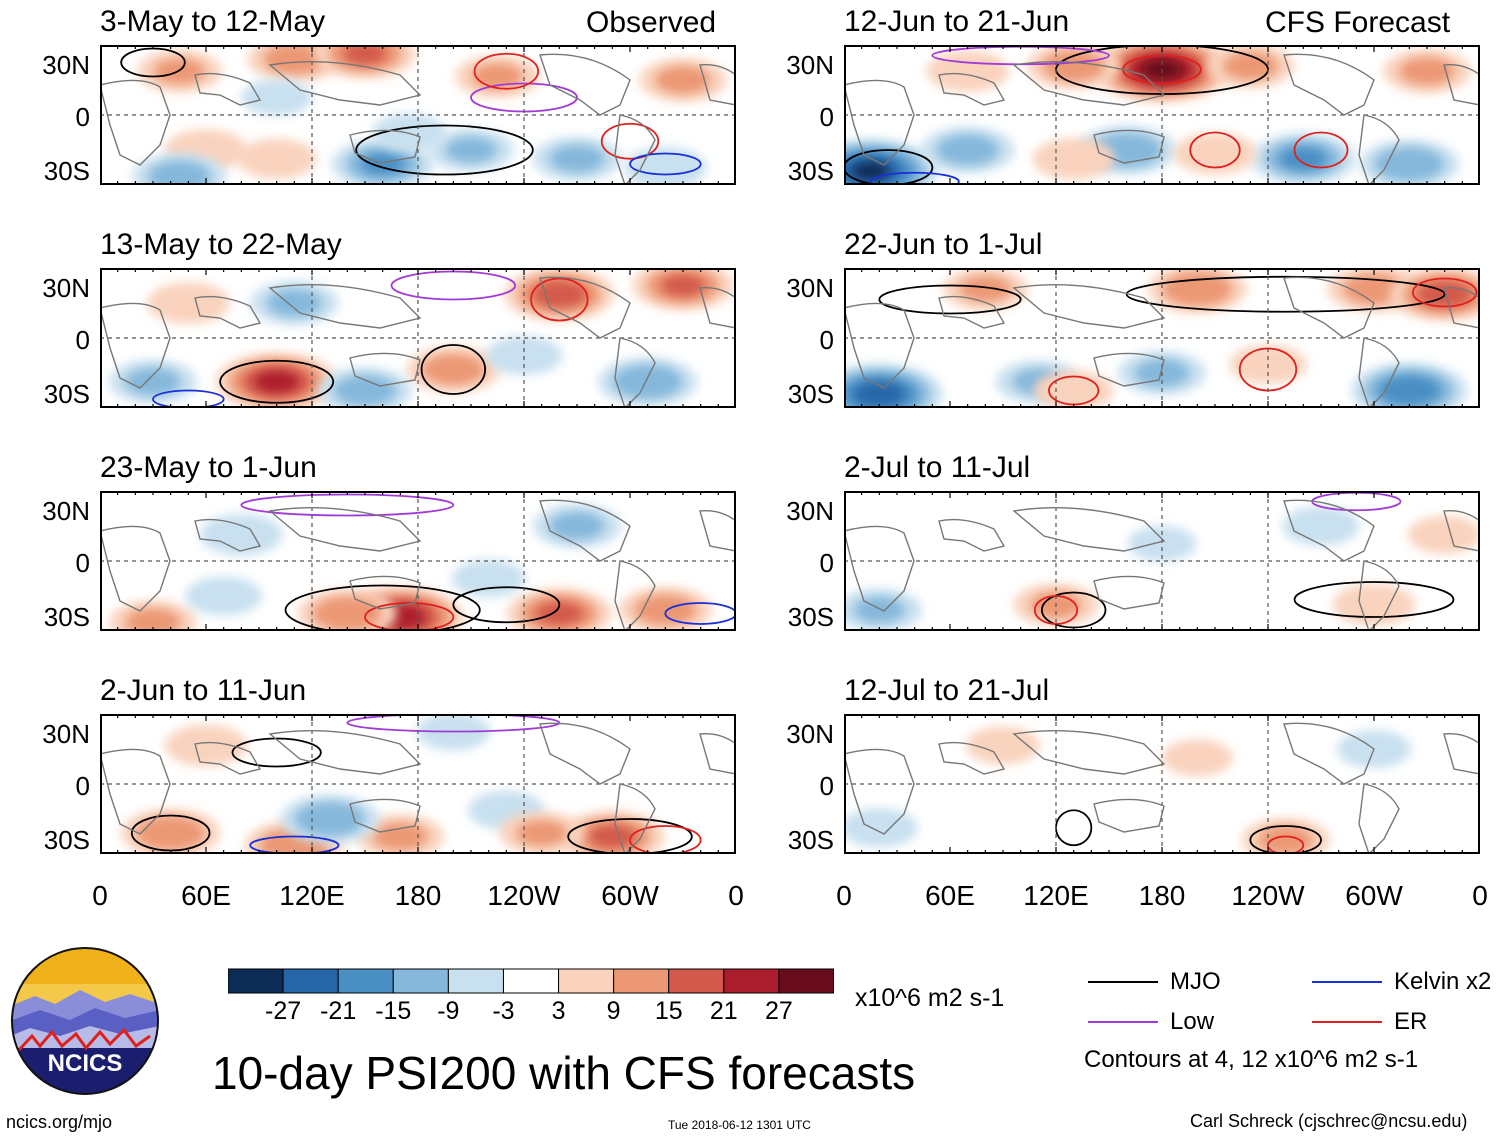 The height and width of the screenshot is (1137, 1510). Describe the element at coordinates (312, 895) in the screenshot. I see `lon-tick-label: 120E` at that location.